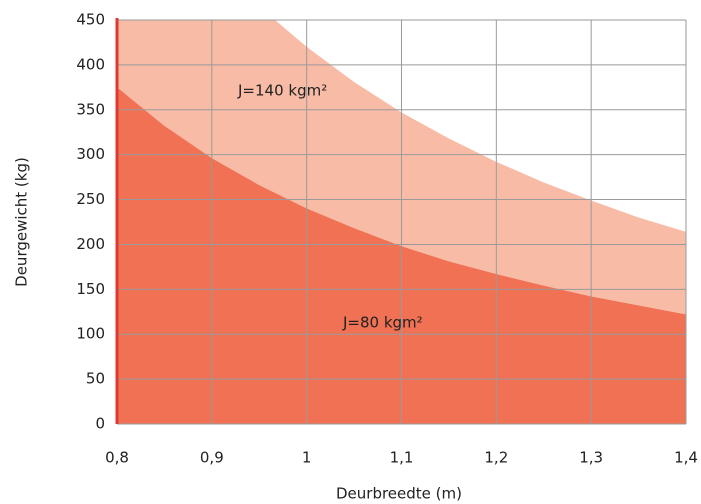 The image size is (701, 504). Describe the element at coordinates (22, 222) in the screenshot. I see `y-axis-title: Deurgewicht (kg)` at that location.